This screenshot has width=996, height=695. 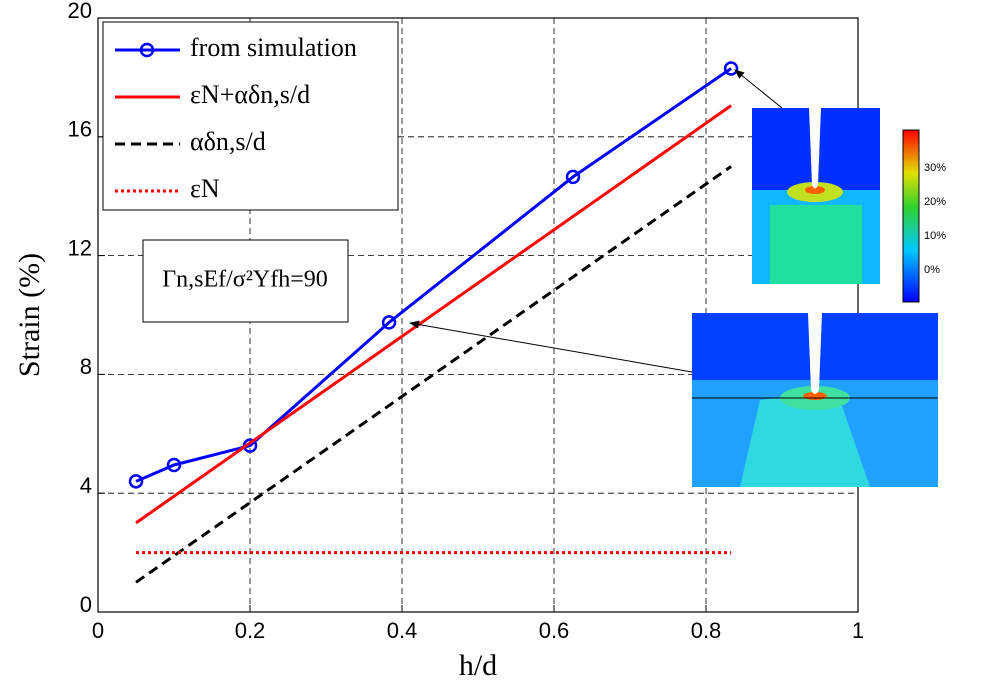 What do you see at coordinates (86, 366) in the screenshot?
I see `y-tick-label: 8` at bounding box center [86, 366].